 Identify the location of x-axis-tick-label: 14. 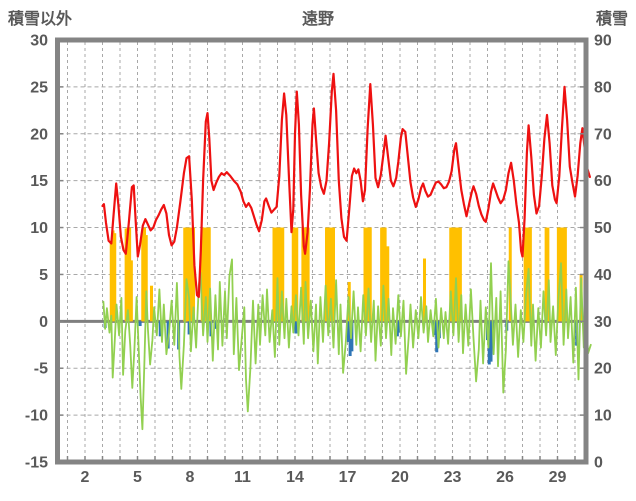
(295, 477).